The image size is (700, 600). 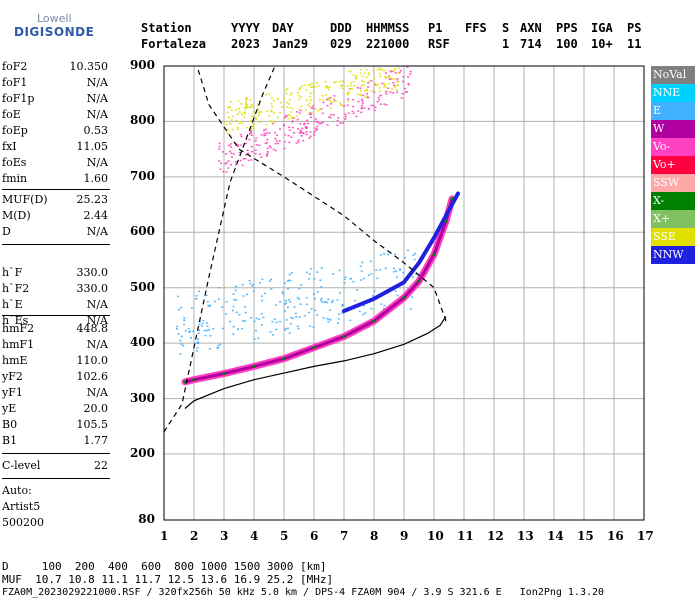 I want to click on param-row: foF2 10.350, so click(x=55, y=67).